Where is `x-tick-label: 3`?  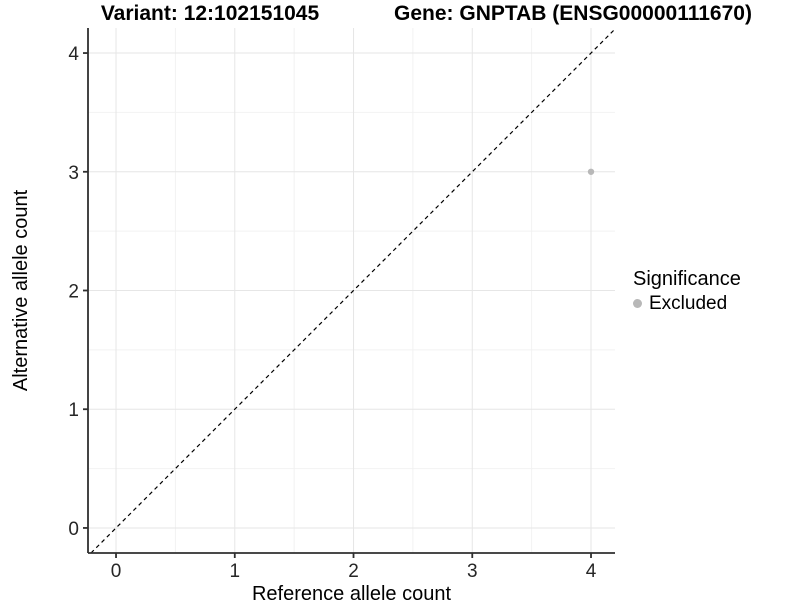
x-tick-label: 3 is located at coordinates (472, 571).